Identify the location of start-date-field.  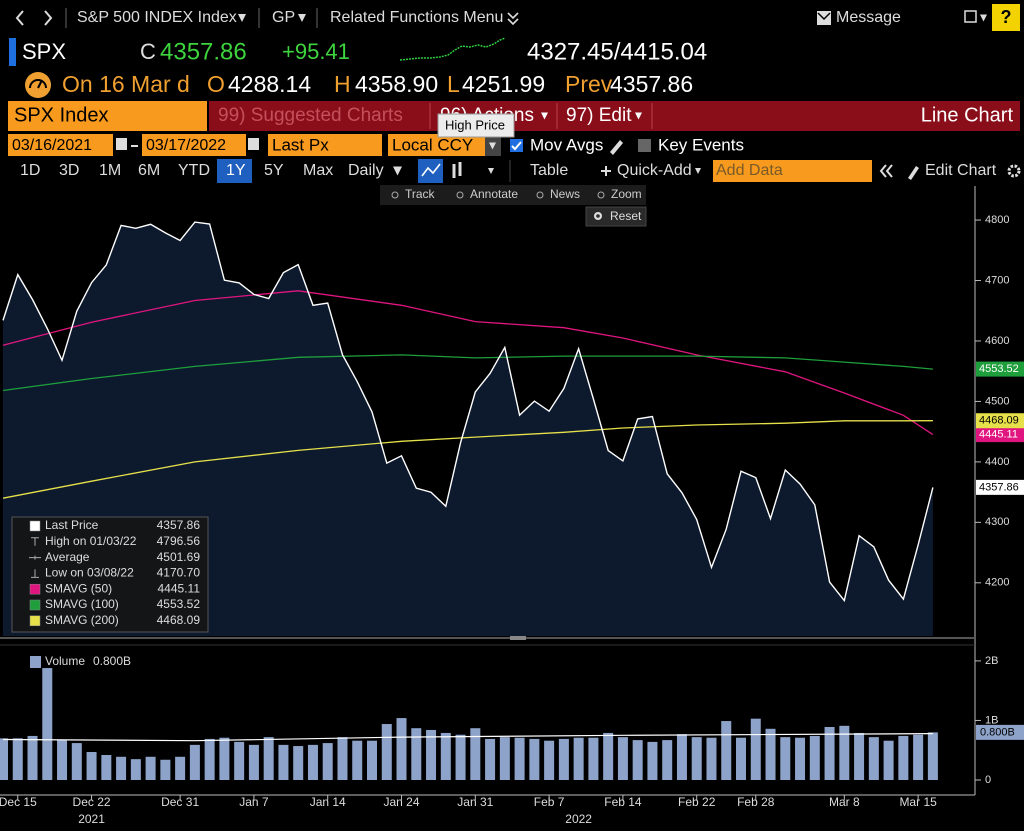
(60, 145).